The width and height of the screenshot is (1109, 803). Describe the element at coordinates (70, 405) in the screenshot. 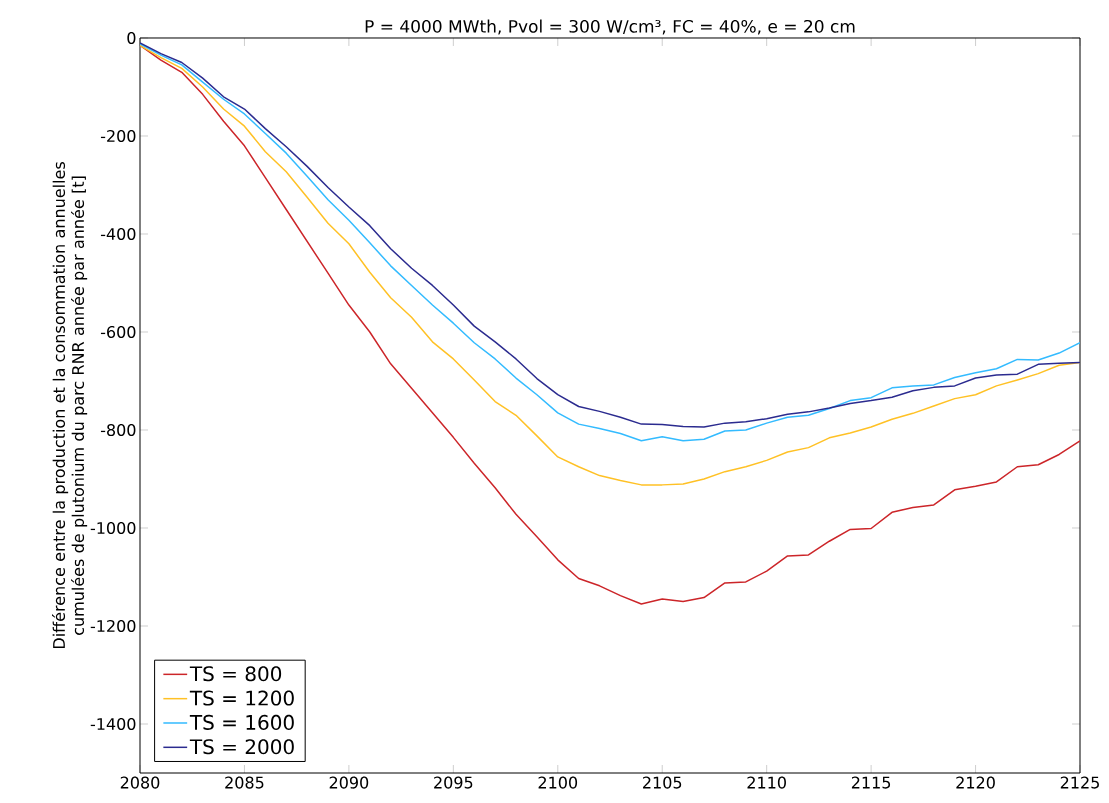

I see `y-axis-title: Différence entre la production et la consommation annuelles cumulées de plutonium du parc RNR année par année [t]` at that location.